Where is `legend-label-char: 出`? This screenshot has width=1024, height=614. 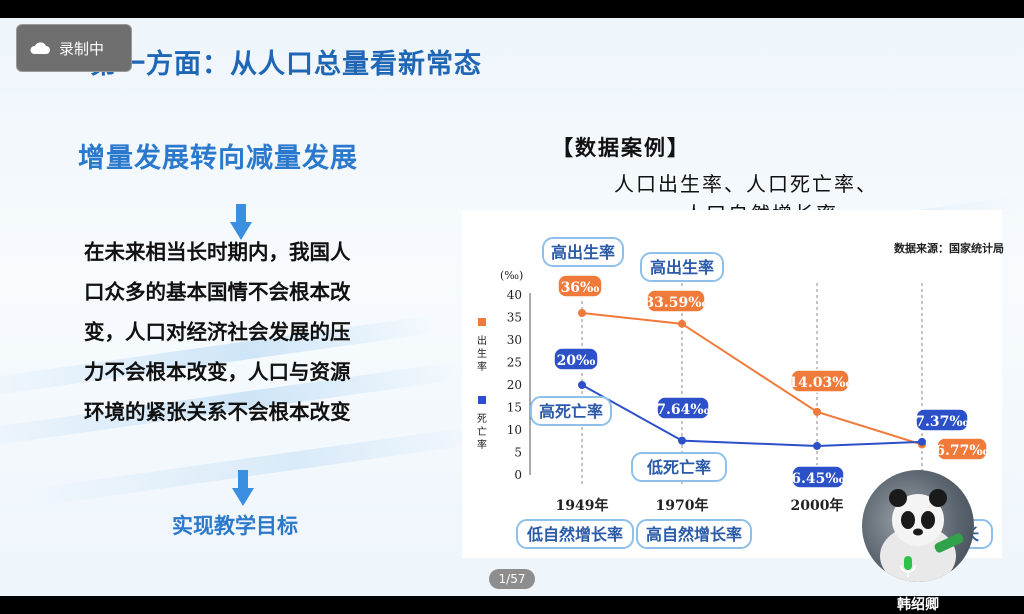
legend-label-char: 出 is located at coordinates (482, 340).